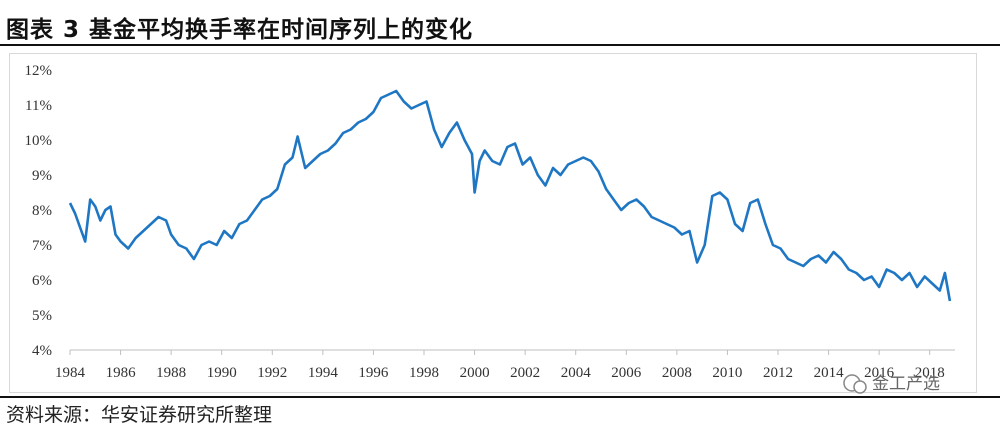 This screenshot has width=1006, height=427. I want to click on x-tick-label: 1990, so click(222, 373).